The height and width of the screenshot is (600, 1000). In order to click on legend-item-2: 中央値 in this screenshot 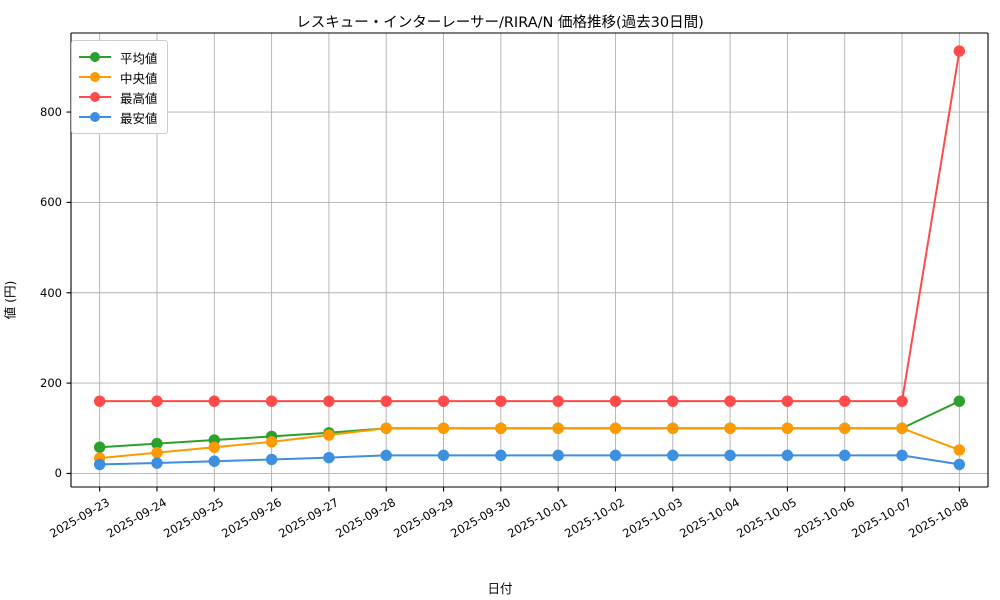, I will do `click(118, 77)`.